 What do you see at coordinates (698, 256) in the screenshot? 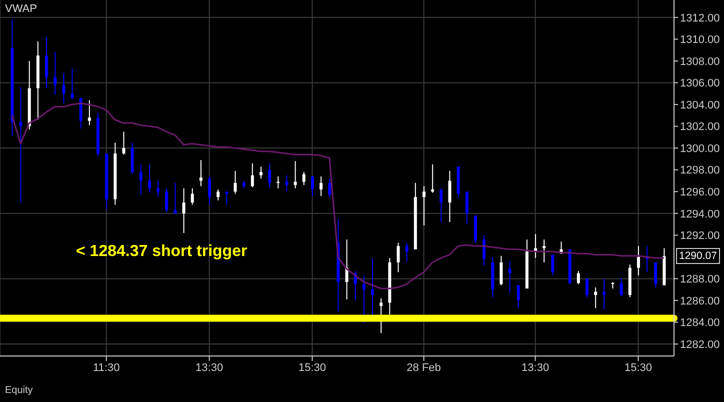
I see `text: 1290.07` at bounding box center [698, 256].